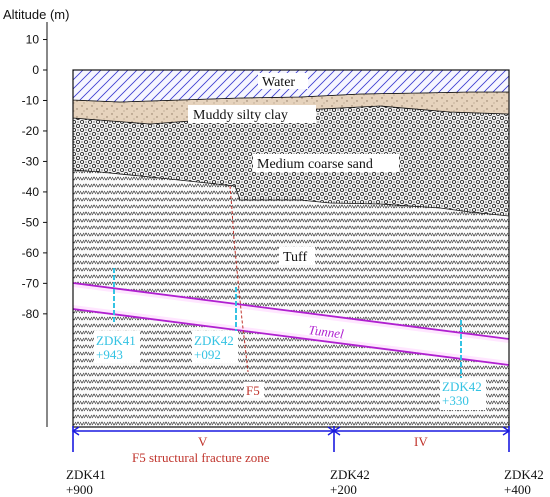  I want to click on borehole-label-1-line1: ZDK41, so click(116, 340).